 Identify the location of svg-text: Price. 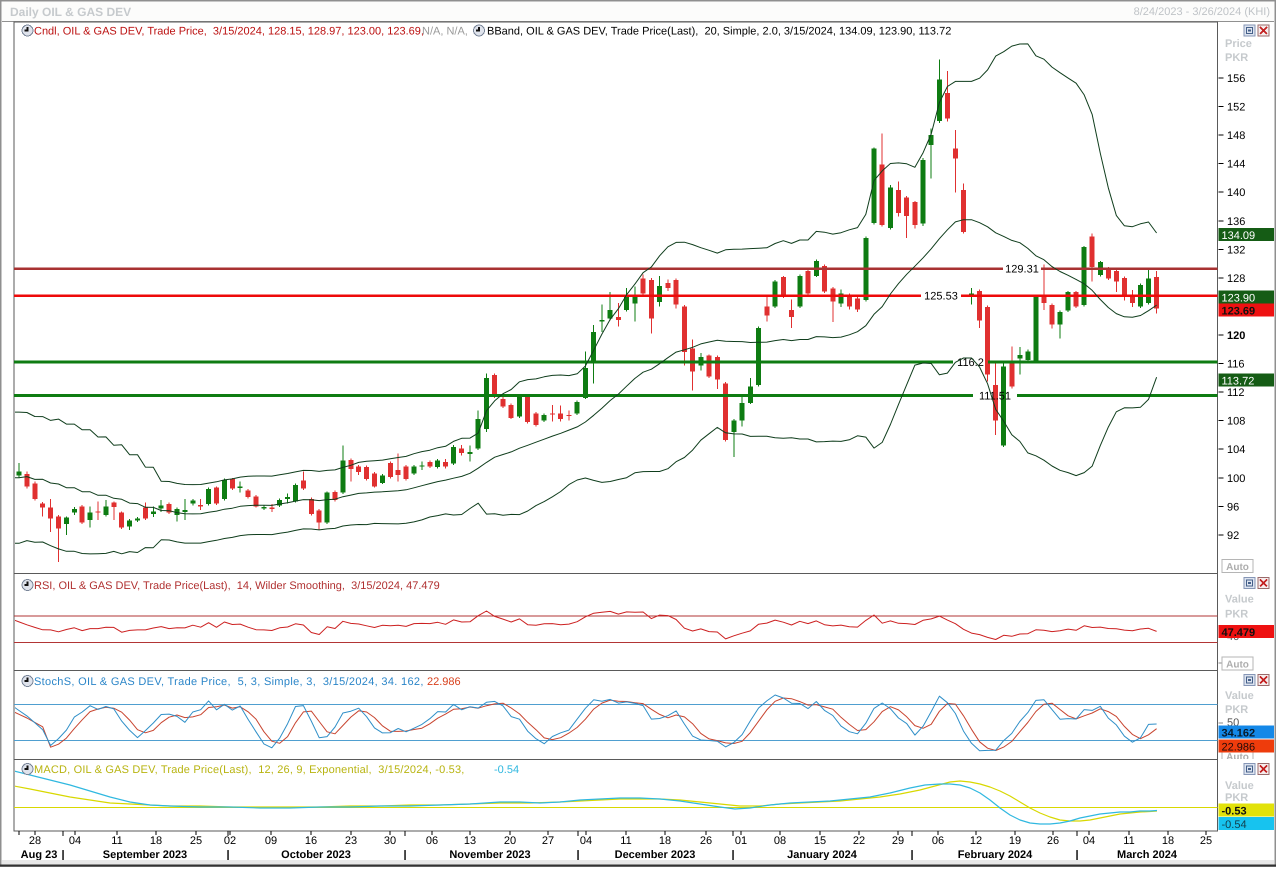
(1238, 44).